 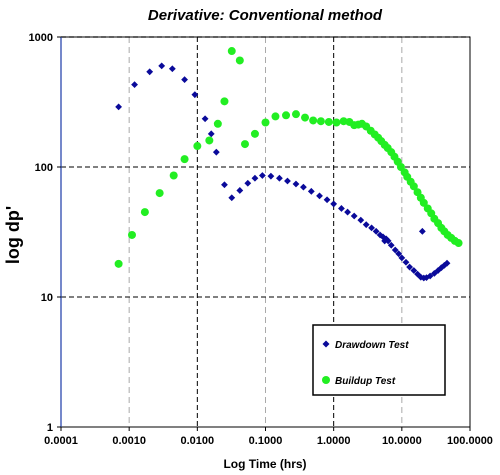 I want to click on y-tick-label: 100, so click(x=44, y=168).